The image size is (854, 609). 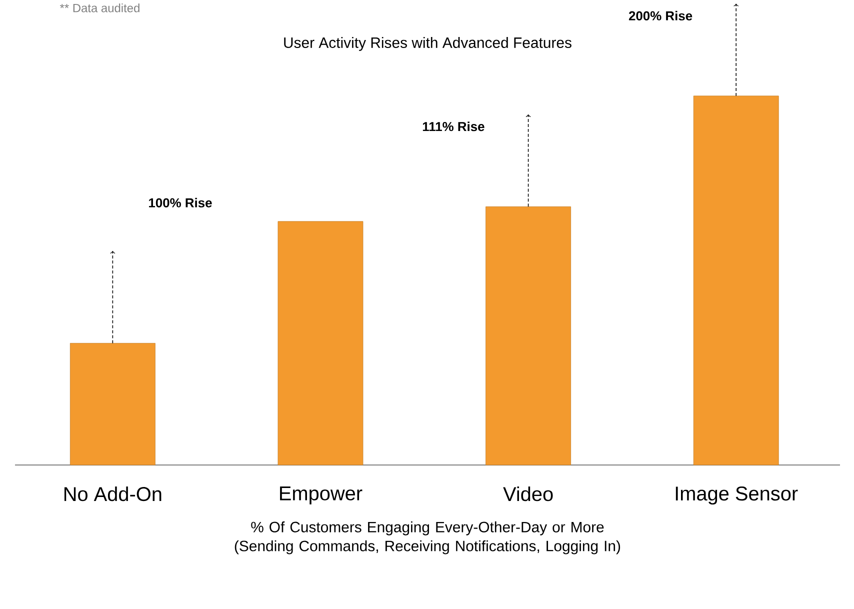 I want to click on annotation: 111% Rise, so click(x=453, y=127).